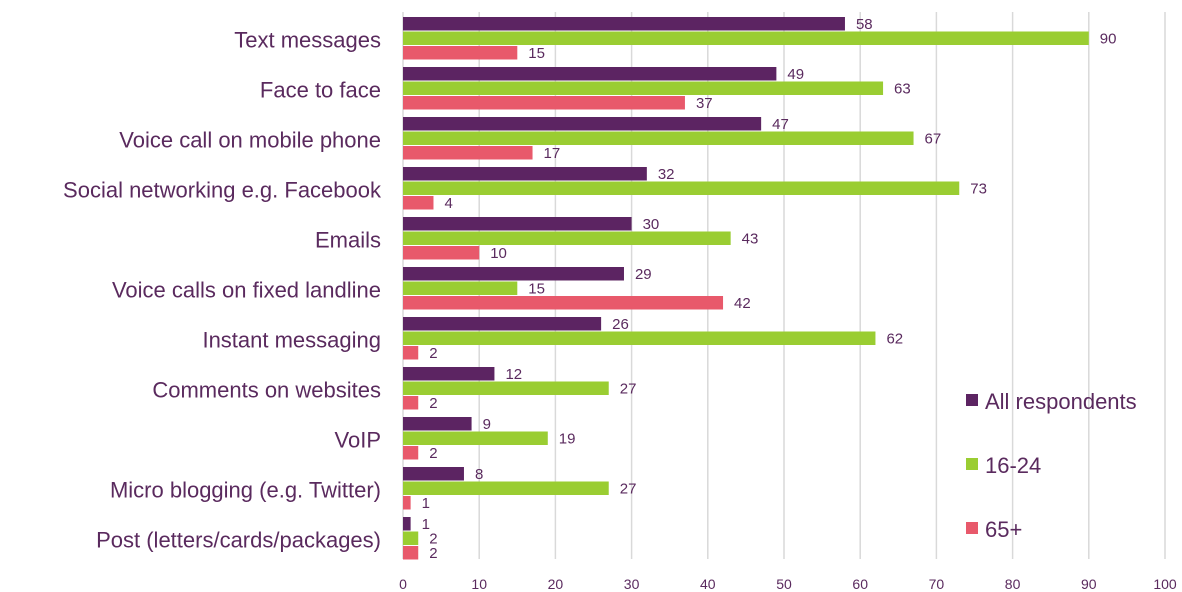 The height and width of the screenshot is (592, 1182). I want to click on x-tick-label: 20, so click(556, 584).